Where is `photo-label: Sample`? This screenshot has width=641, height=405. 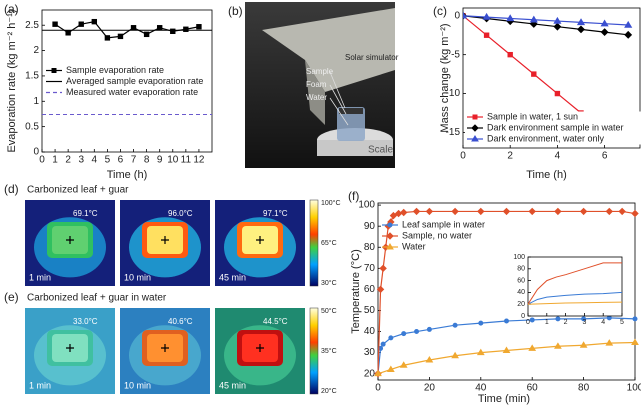 photo-label: Sample is located at coordinates (320, 71).